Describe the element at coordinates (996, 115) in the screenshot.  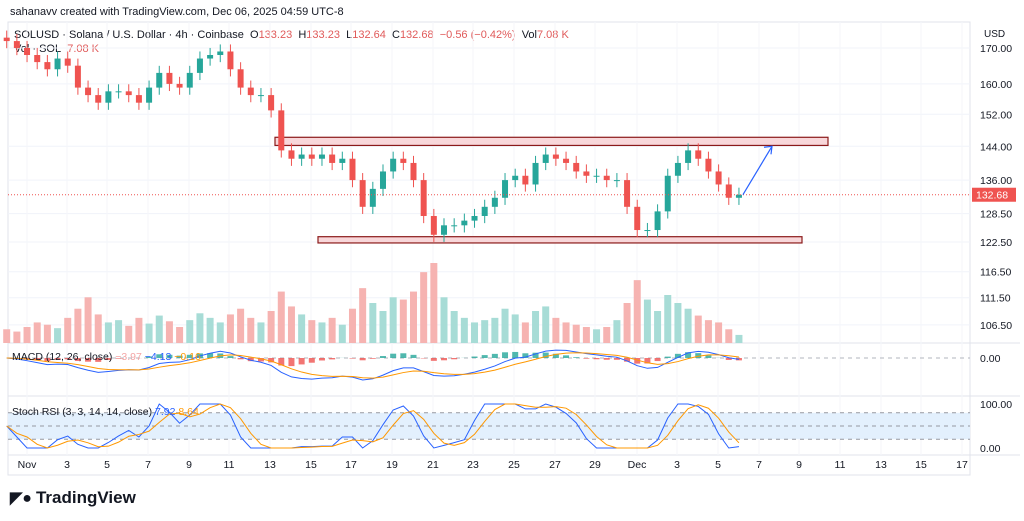
I see `price-tick-label: 152.00` at that location.